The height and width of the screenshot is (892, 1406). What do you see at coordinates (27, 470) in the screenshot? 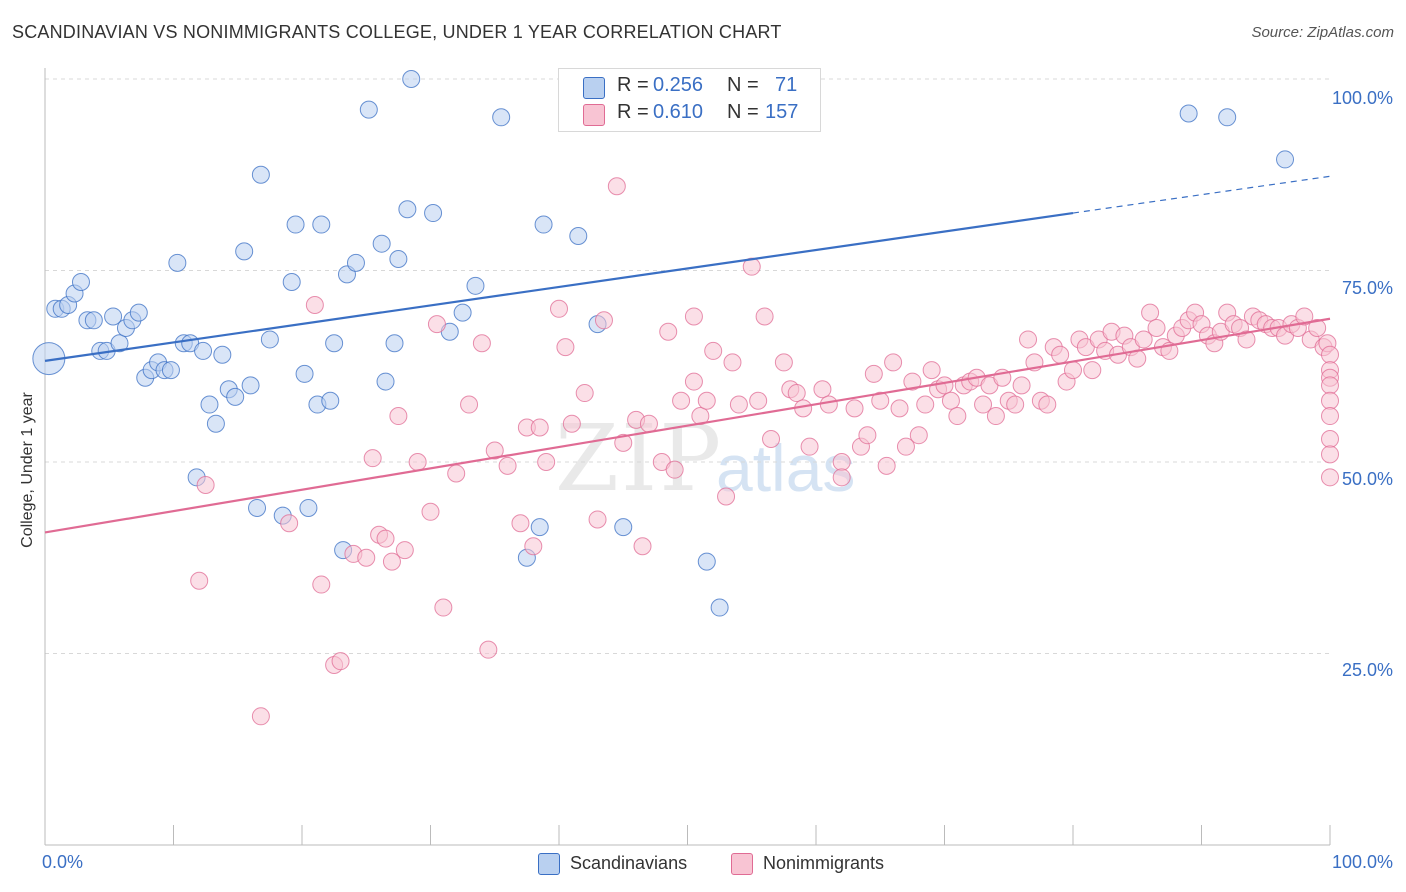
I see `y-axis-label: College, Under 1 year` at bounding box center [27, 470].